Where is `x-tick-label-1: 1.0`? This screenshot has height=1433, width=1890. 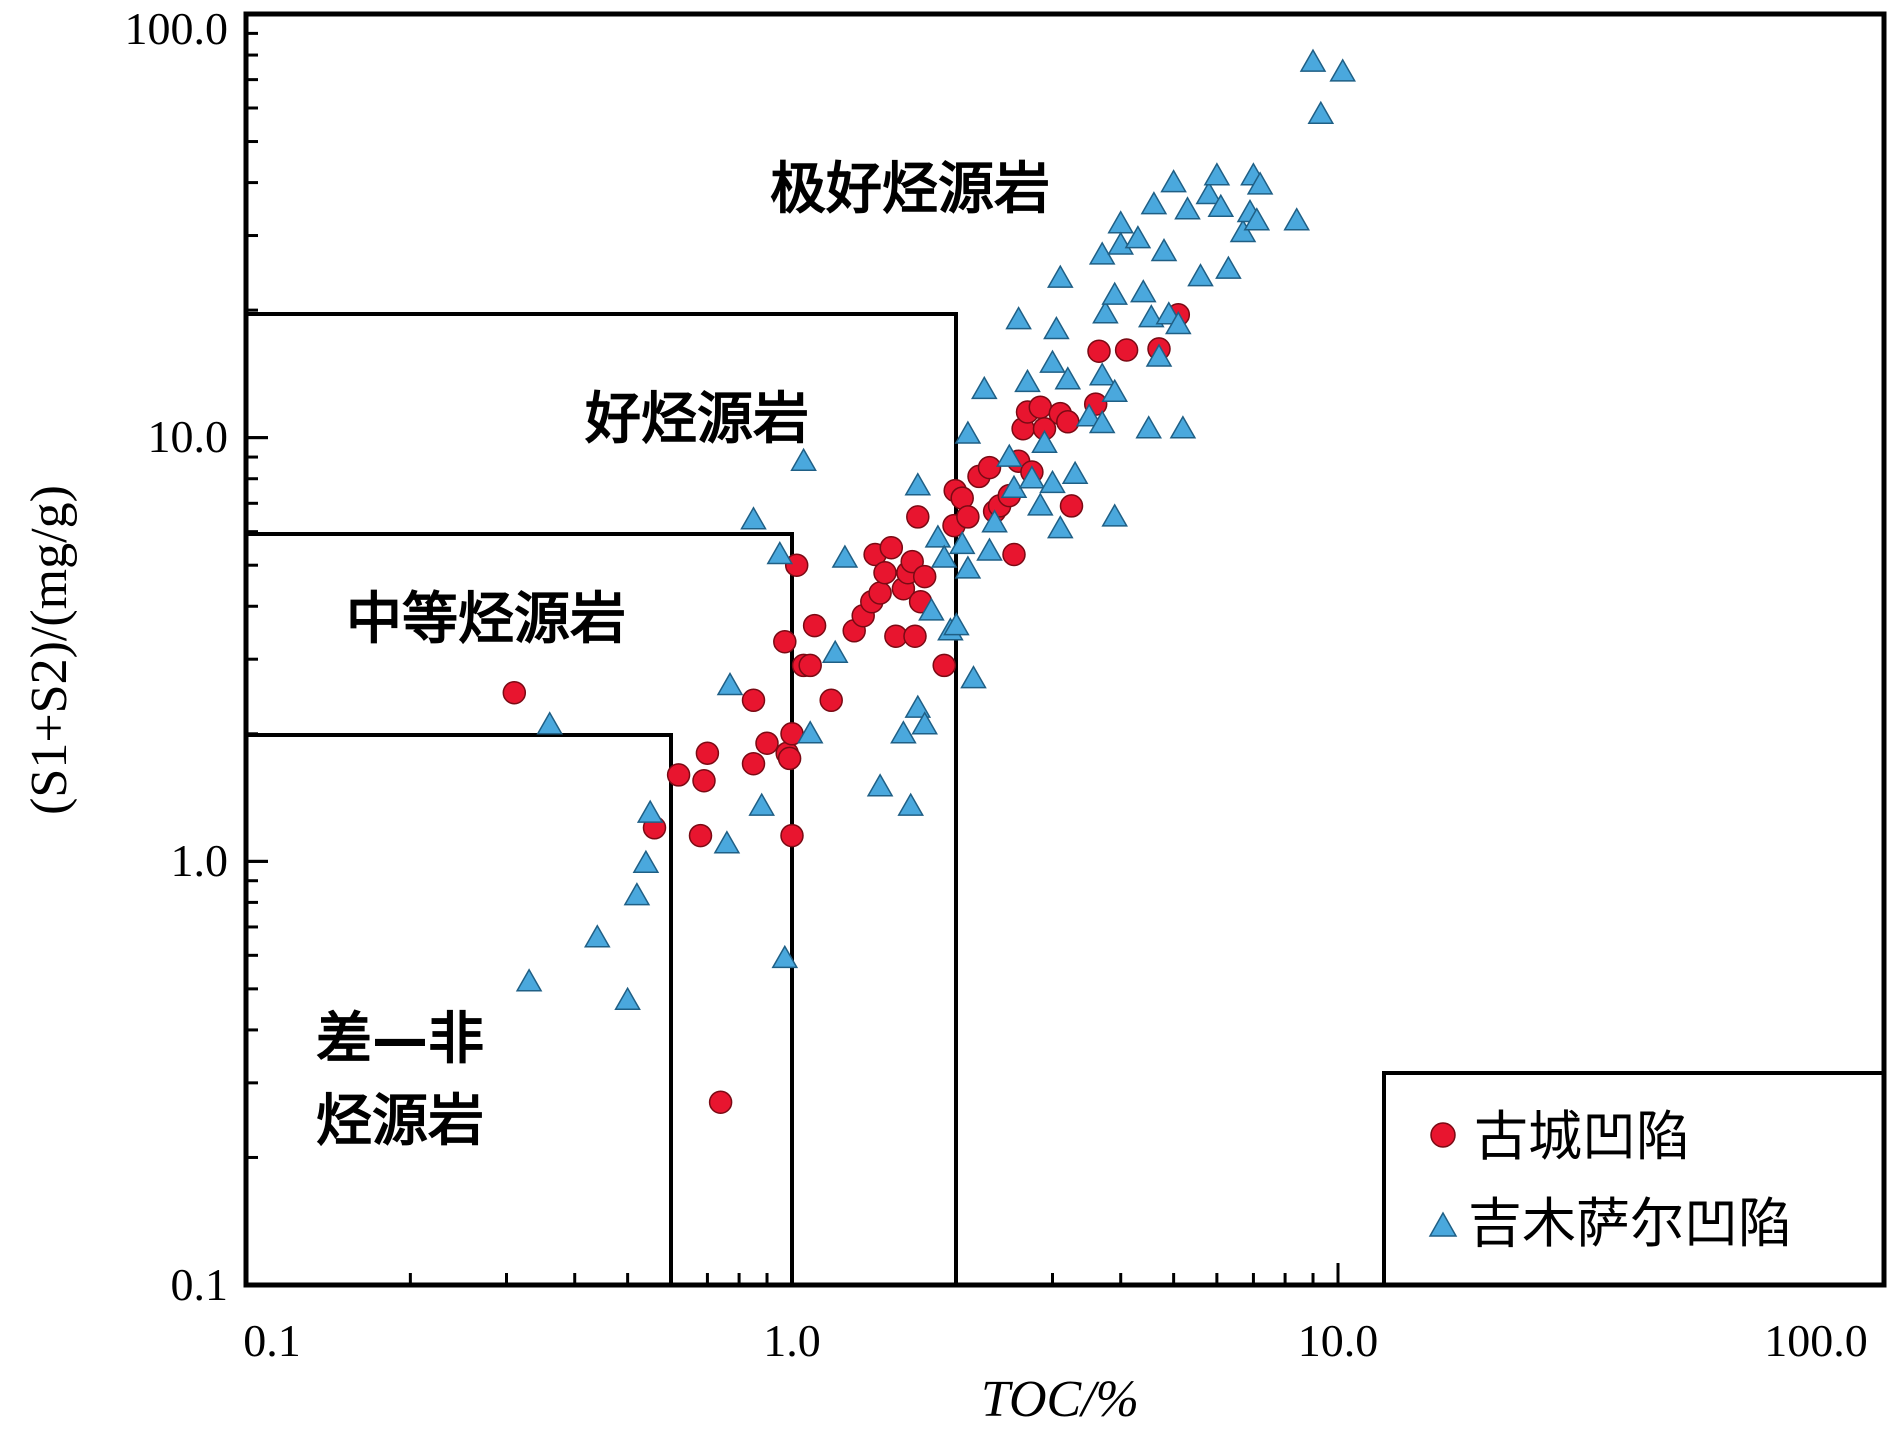
x-tick-label-1: 1.0 is located at coordinates (792, 1340).